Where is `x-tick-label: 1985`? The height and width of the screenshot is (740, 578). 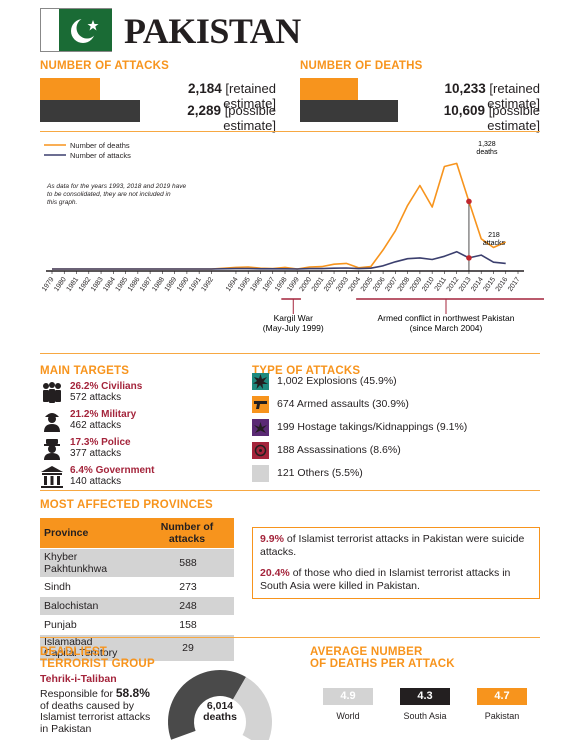 x-tick-label: 1985 is located at coordinates (122, 284).